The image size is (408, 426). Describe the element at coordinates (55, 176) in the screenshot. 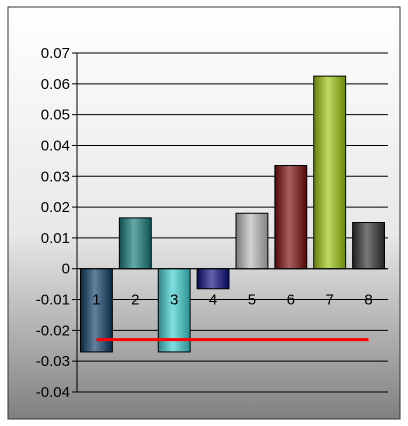

I see `y-tick-label: 0.03` at that location.